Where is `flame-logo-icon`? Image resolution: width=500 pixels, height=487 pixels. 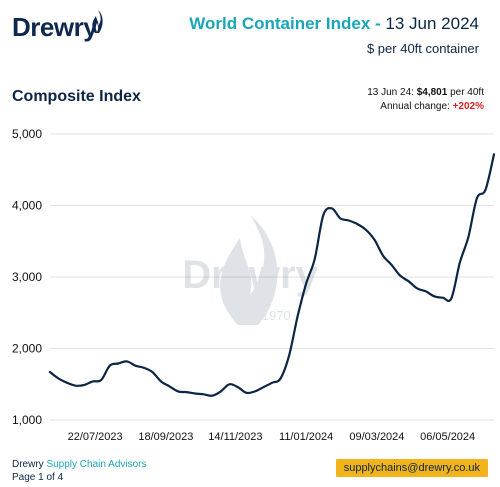
flame-logo-icon is located at coordinates (97, 21).